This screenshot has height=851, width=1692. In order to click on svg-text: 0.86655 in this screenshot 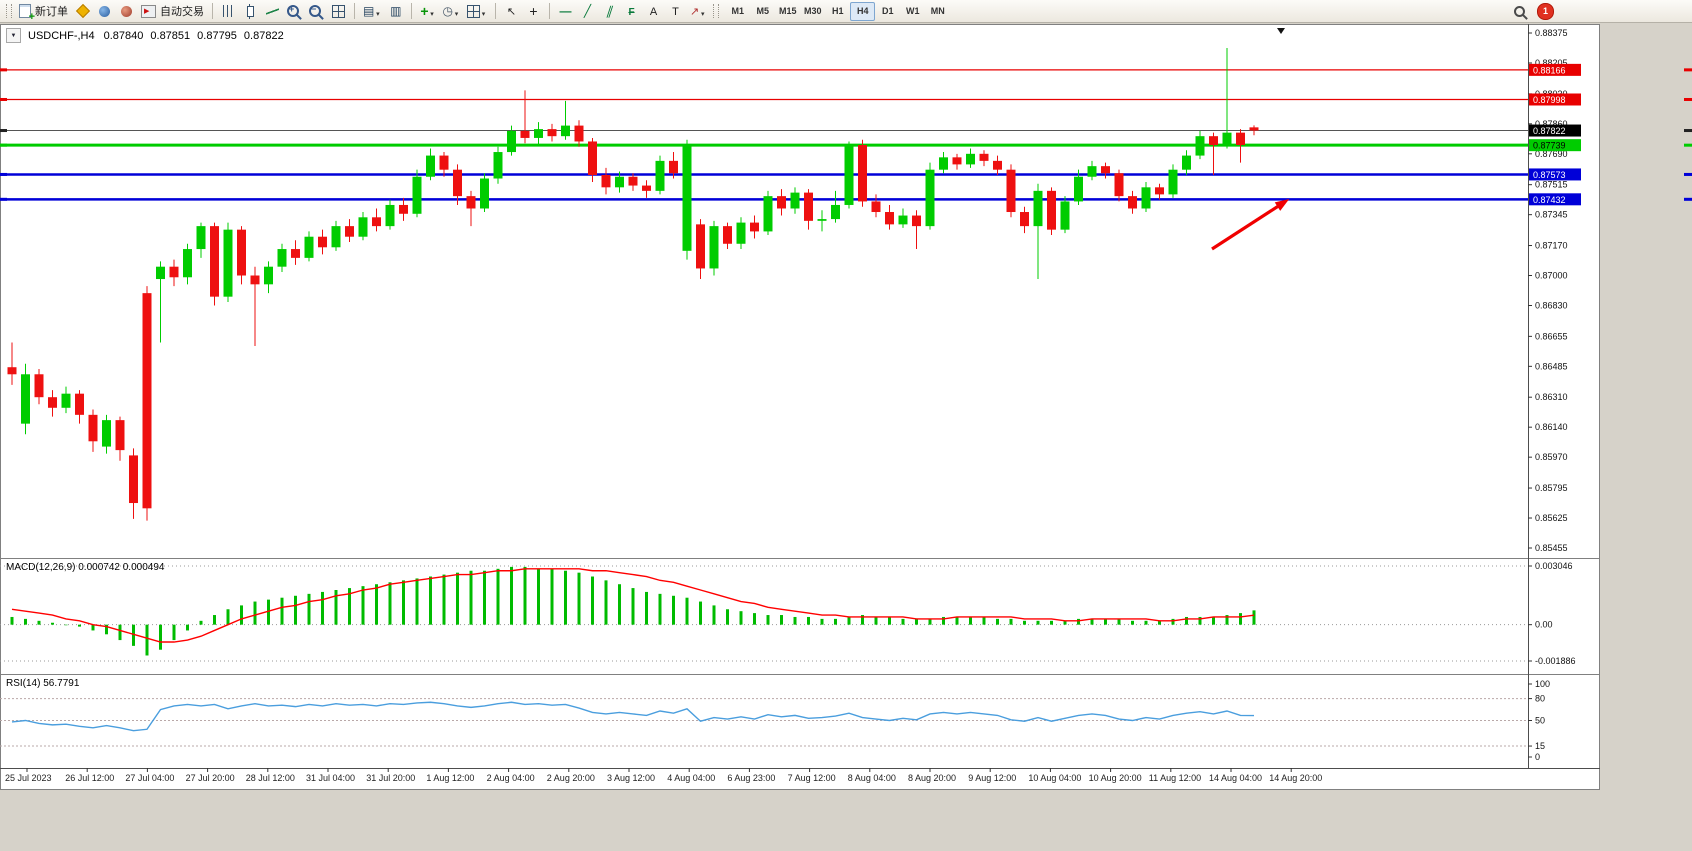, I will do `click(1551, 336)`.